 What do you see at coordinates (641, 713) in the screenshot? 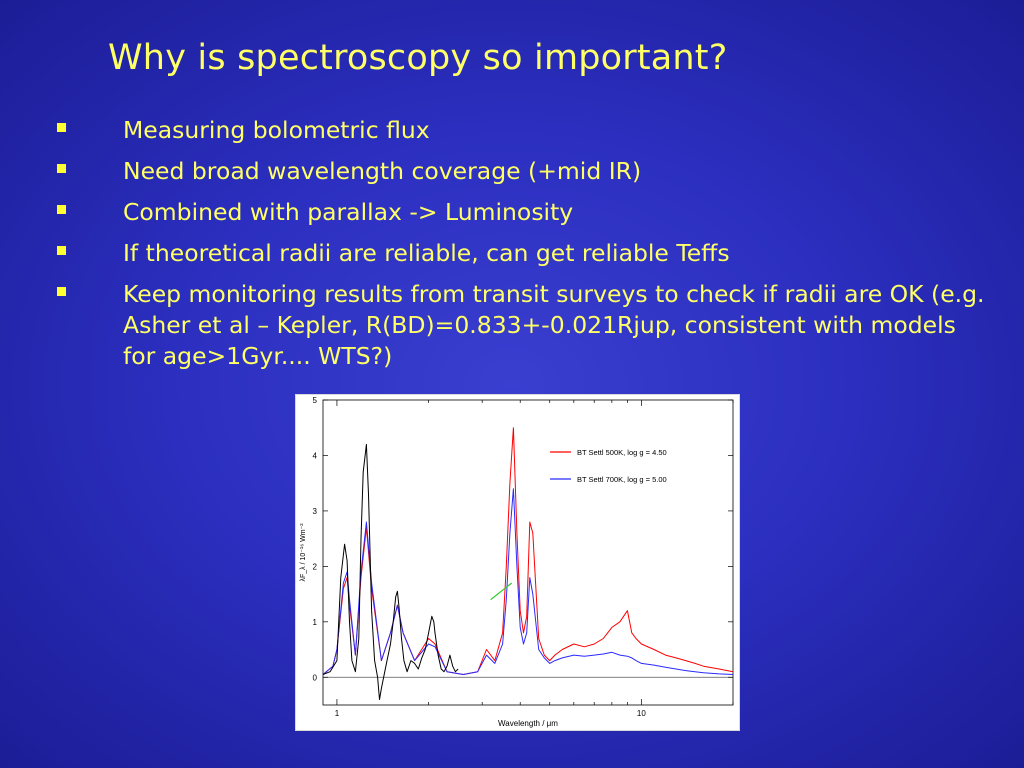
I see `x-tick-label: 10` at bounding box center [641, 713].